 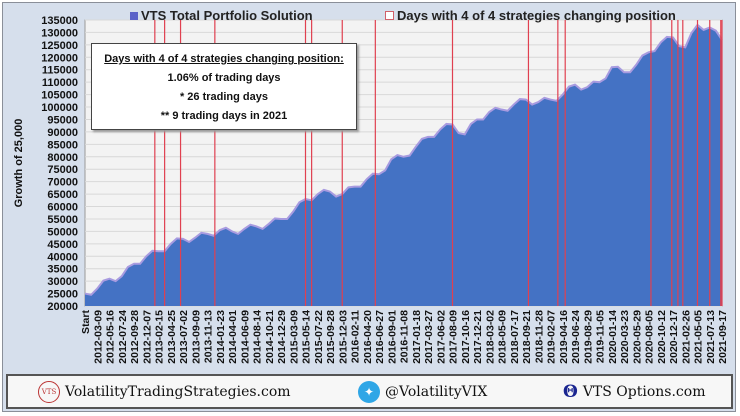 I want to click on y-tick-label: 80000, so click(x=62, y=158).